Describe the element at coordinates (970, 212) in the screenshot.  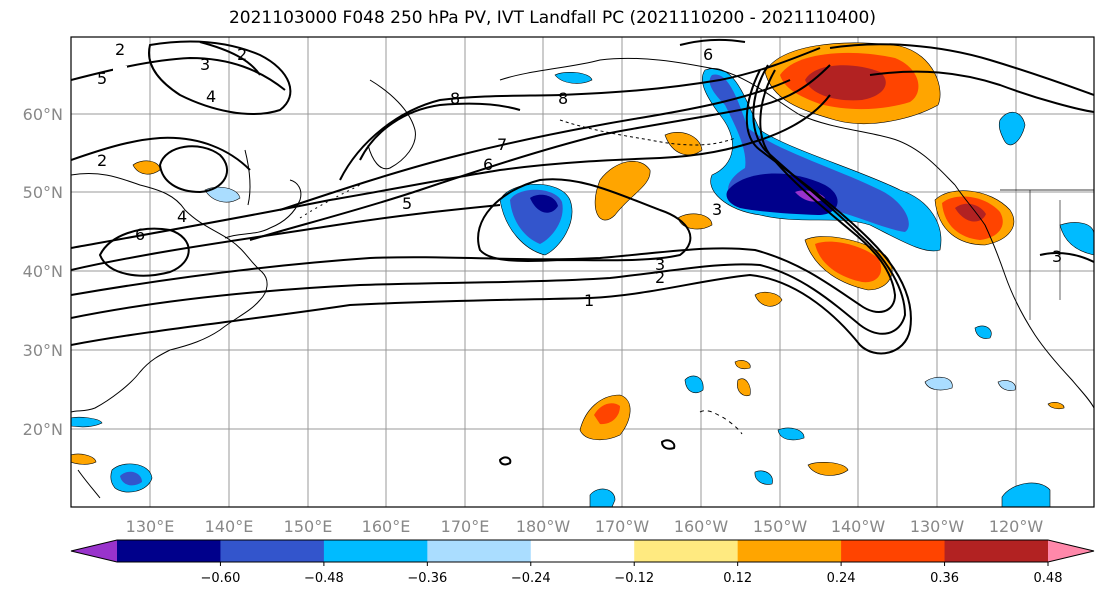
I see `positive-anomaly-pnw-max` at that location.